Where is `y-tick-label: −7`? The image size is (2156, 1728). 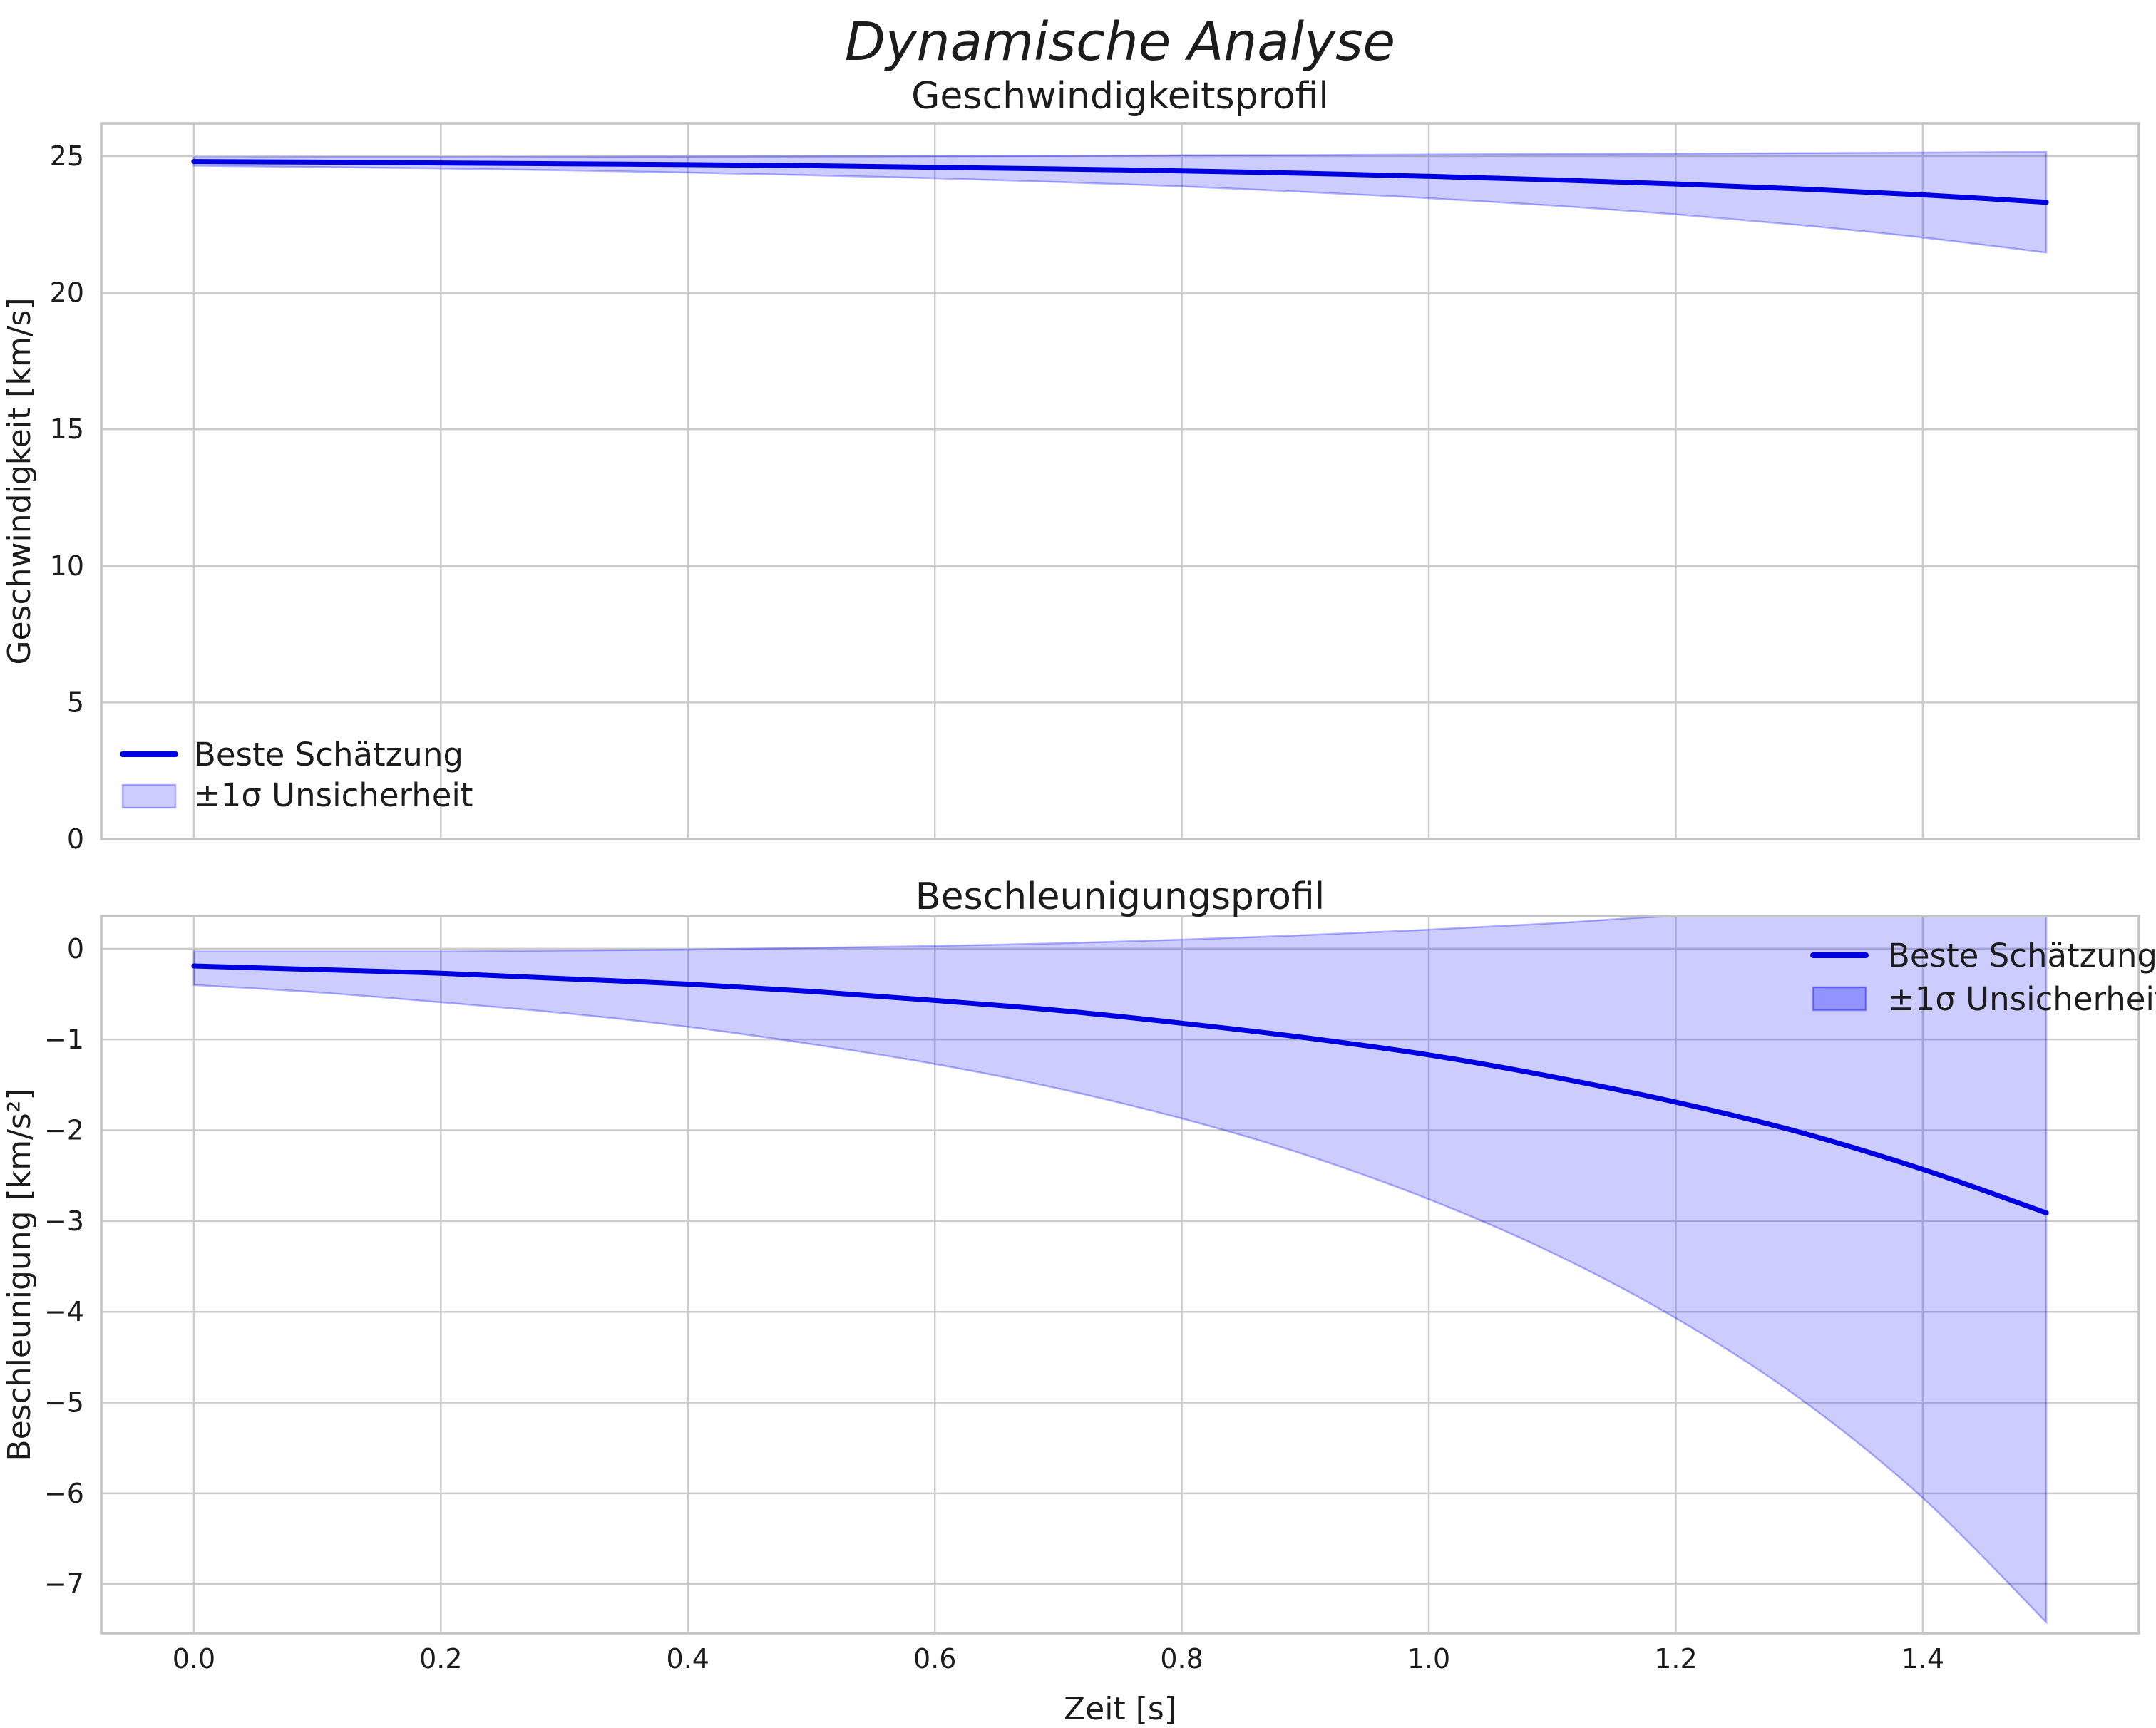
y-tick-label: −7 is located at coordinates (64, 1584).